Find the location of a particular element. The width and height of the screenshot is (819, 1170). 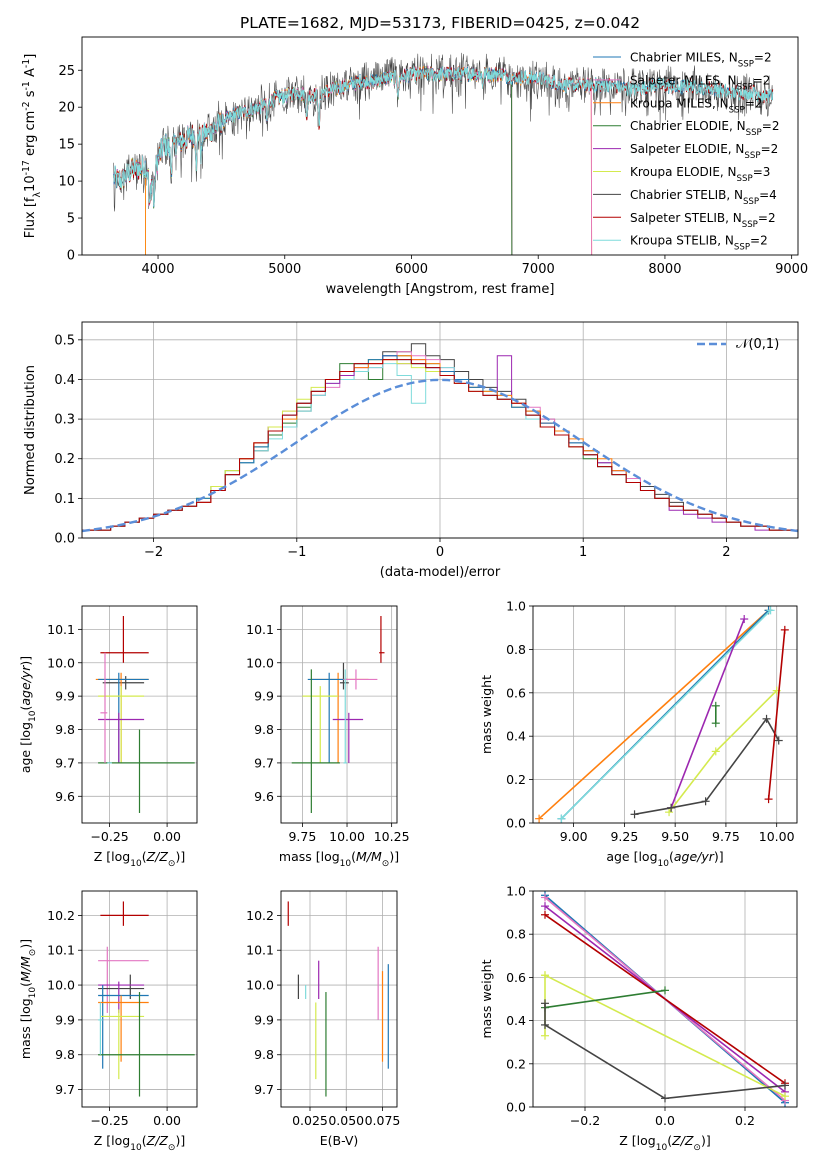

x-tick-label: 0.075 is located at coordinates (383, 1120).